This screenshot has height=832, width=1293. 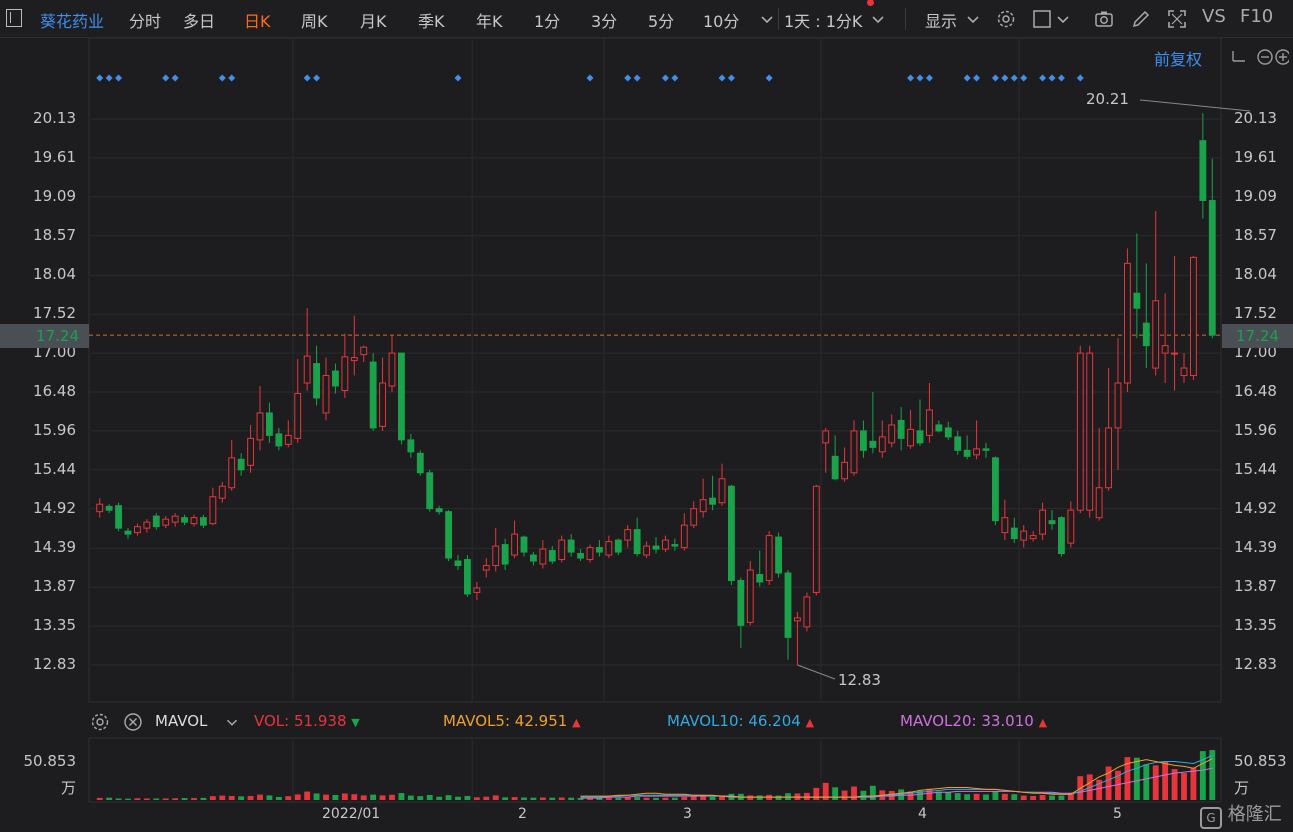 What do you see at coordinates (232, 722) in the screenshot?
I see `vol-indicator-chevron-icon` at bounding box center [232, 722].